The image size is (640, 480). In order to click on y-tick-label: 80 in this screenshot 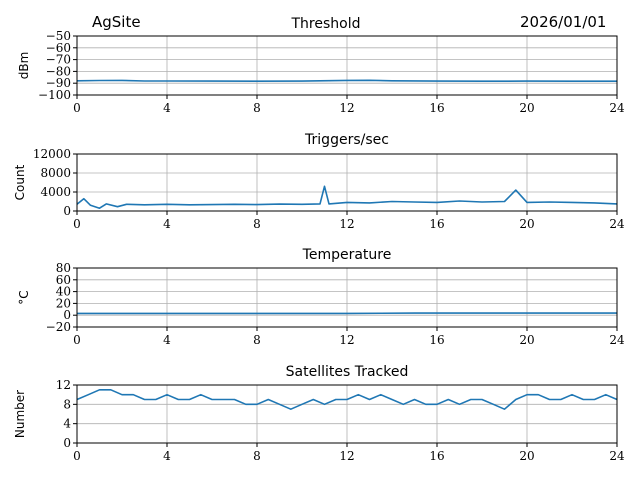, I will do `click(63, 268)`.